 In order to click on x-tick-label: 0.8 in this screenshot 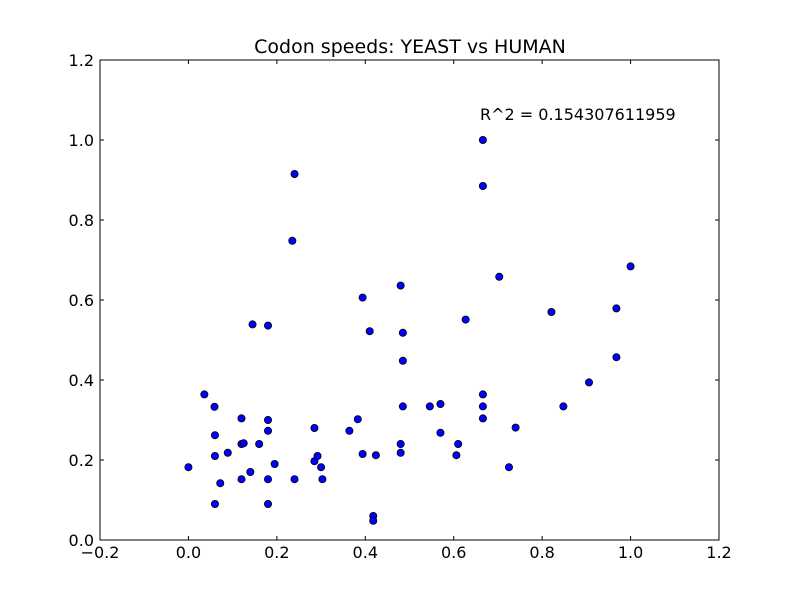, I will do `click(541, 552)`.